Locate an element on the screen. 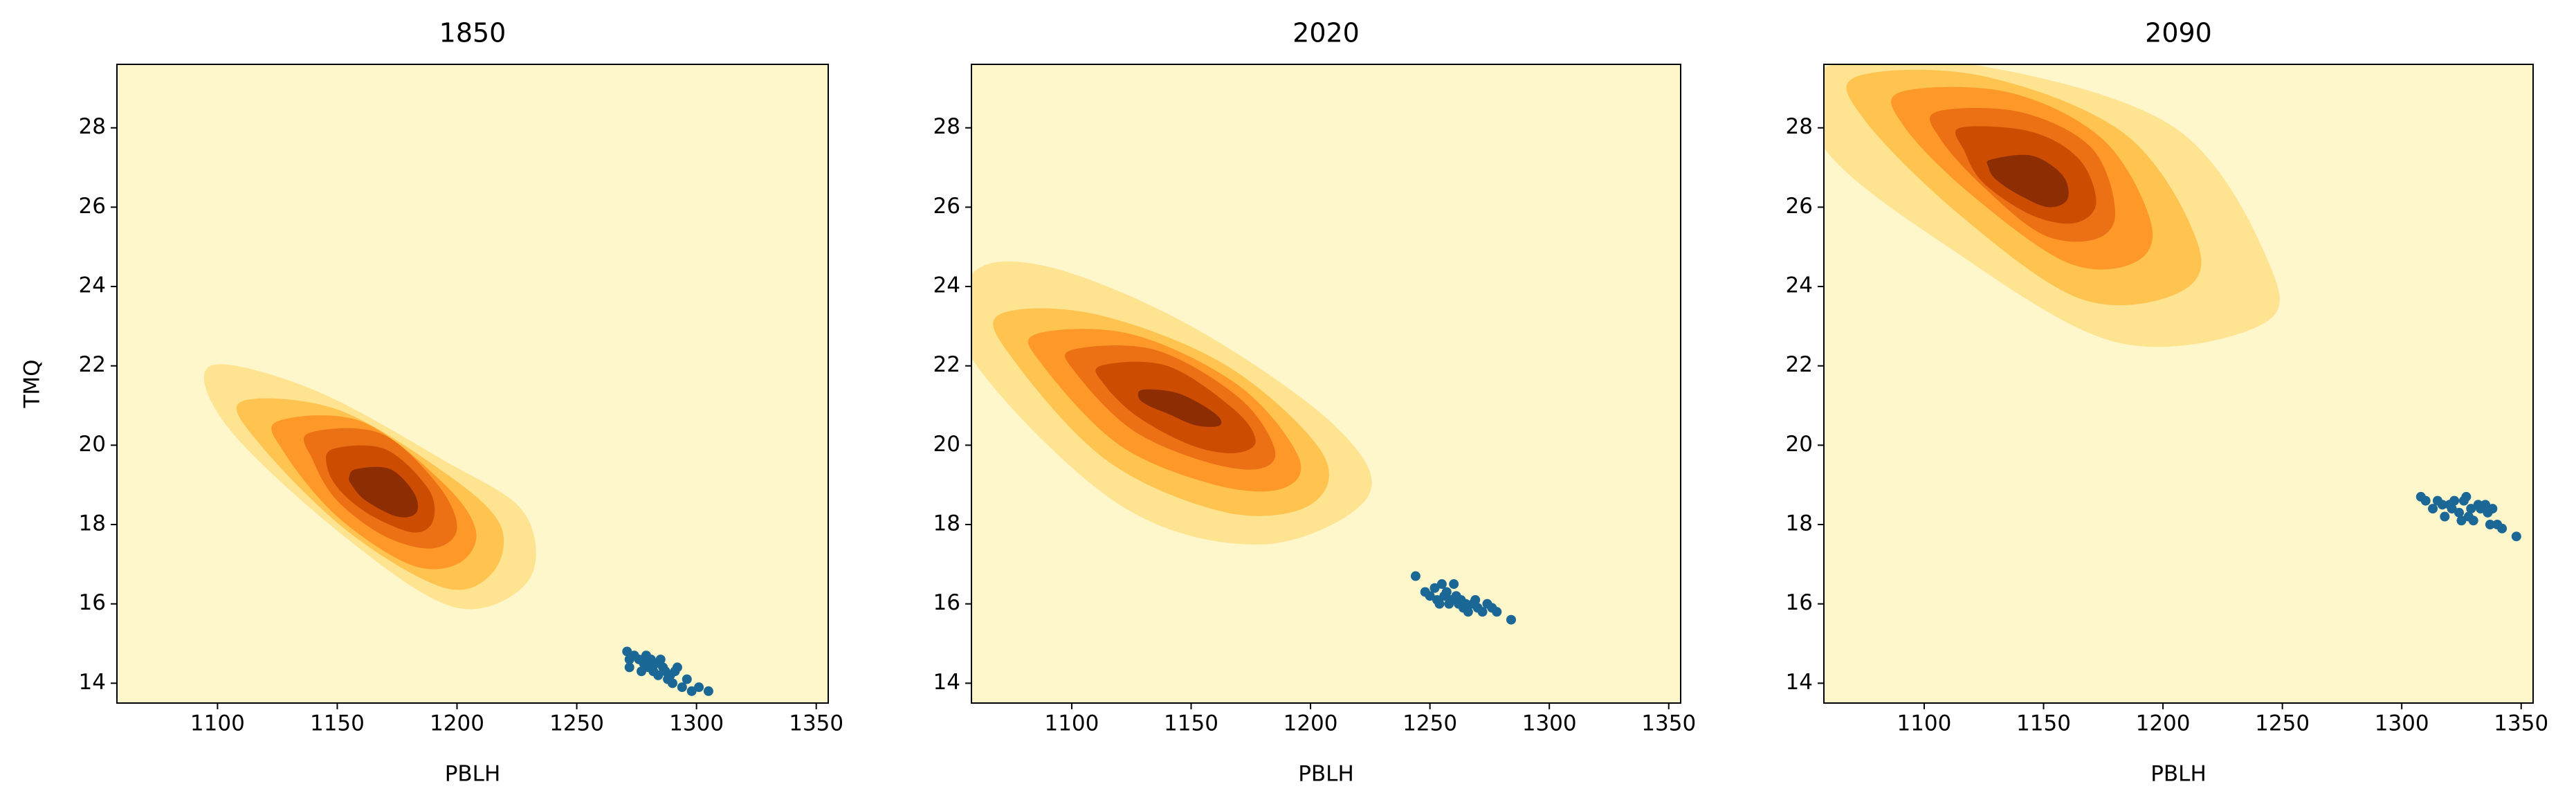 This screenshot has width=2576, height=811. panel-title: 2090 is located at coordinates (2178, 33).